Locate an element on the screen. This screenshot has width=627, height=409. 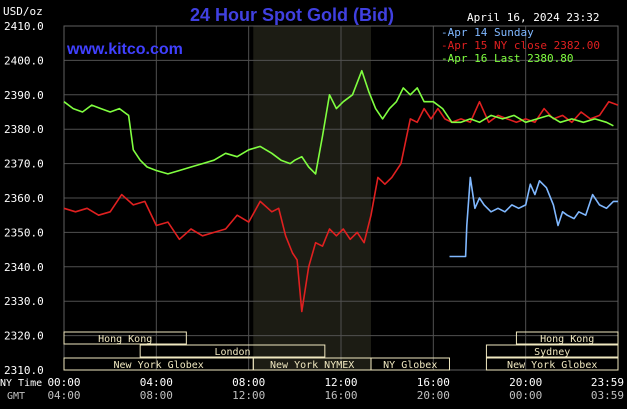
x-tick-label-gmt: 03:59 is located at coordinates (607, 395).